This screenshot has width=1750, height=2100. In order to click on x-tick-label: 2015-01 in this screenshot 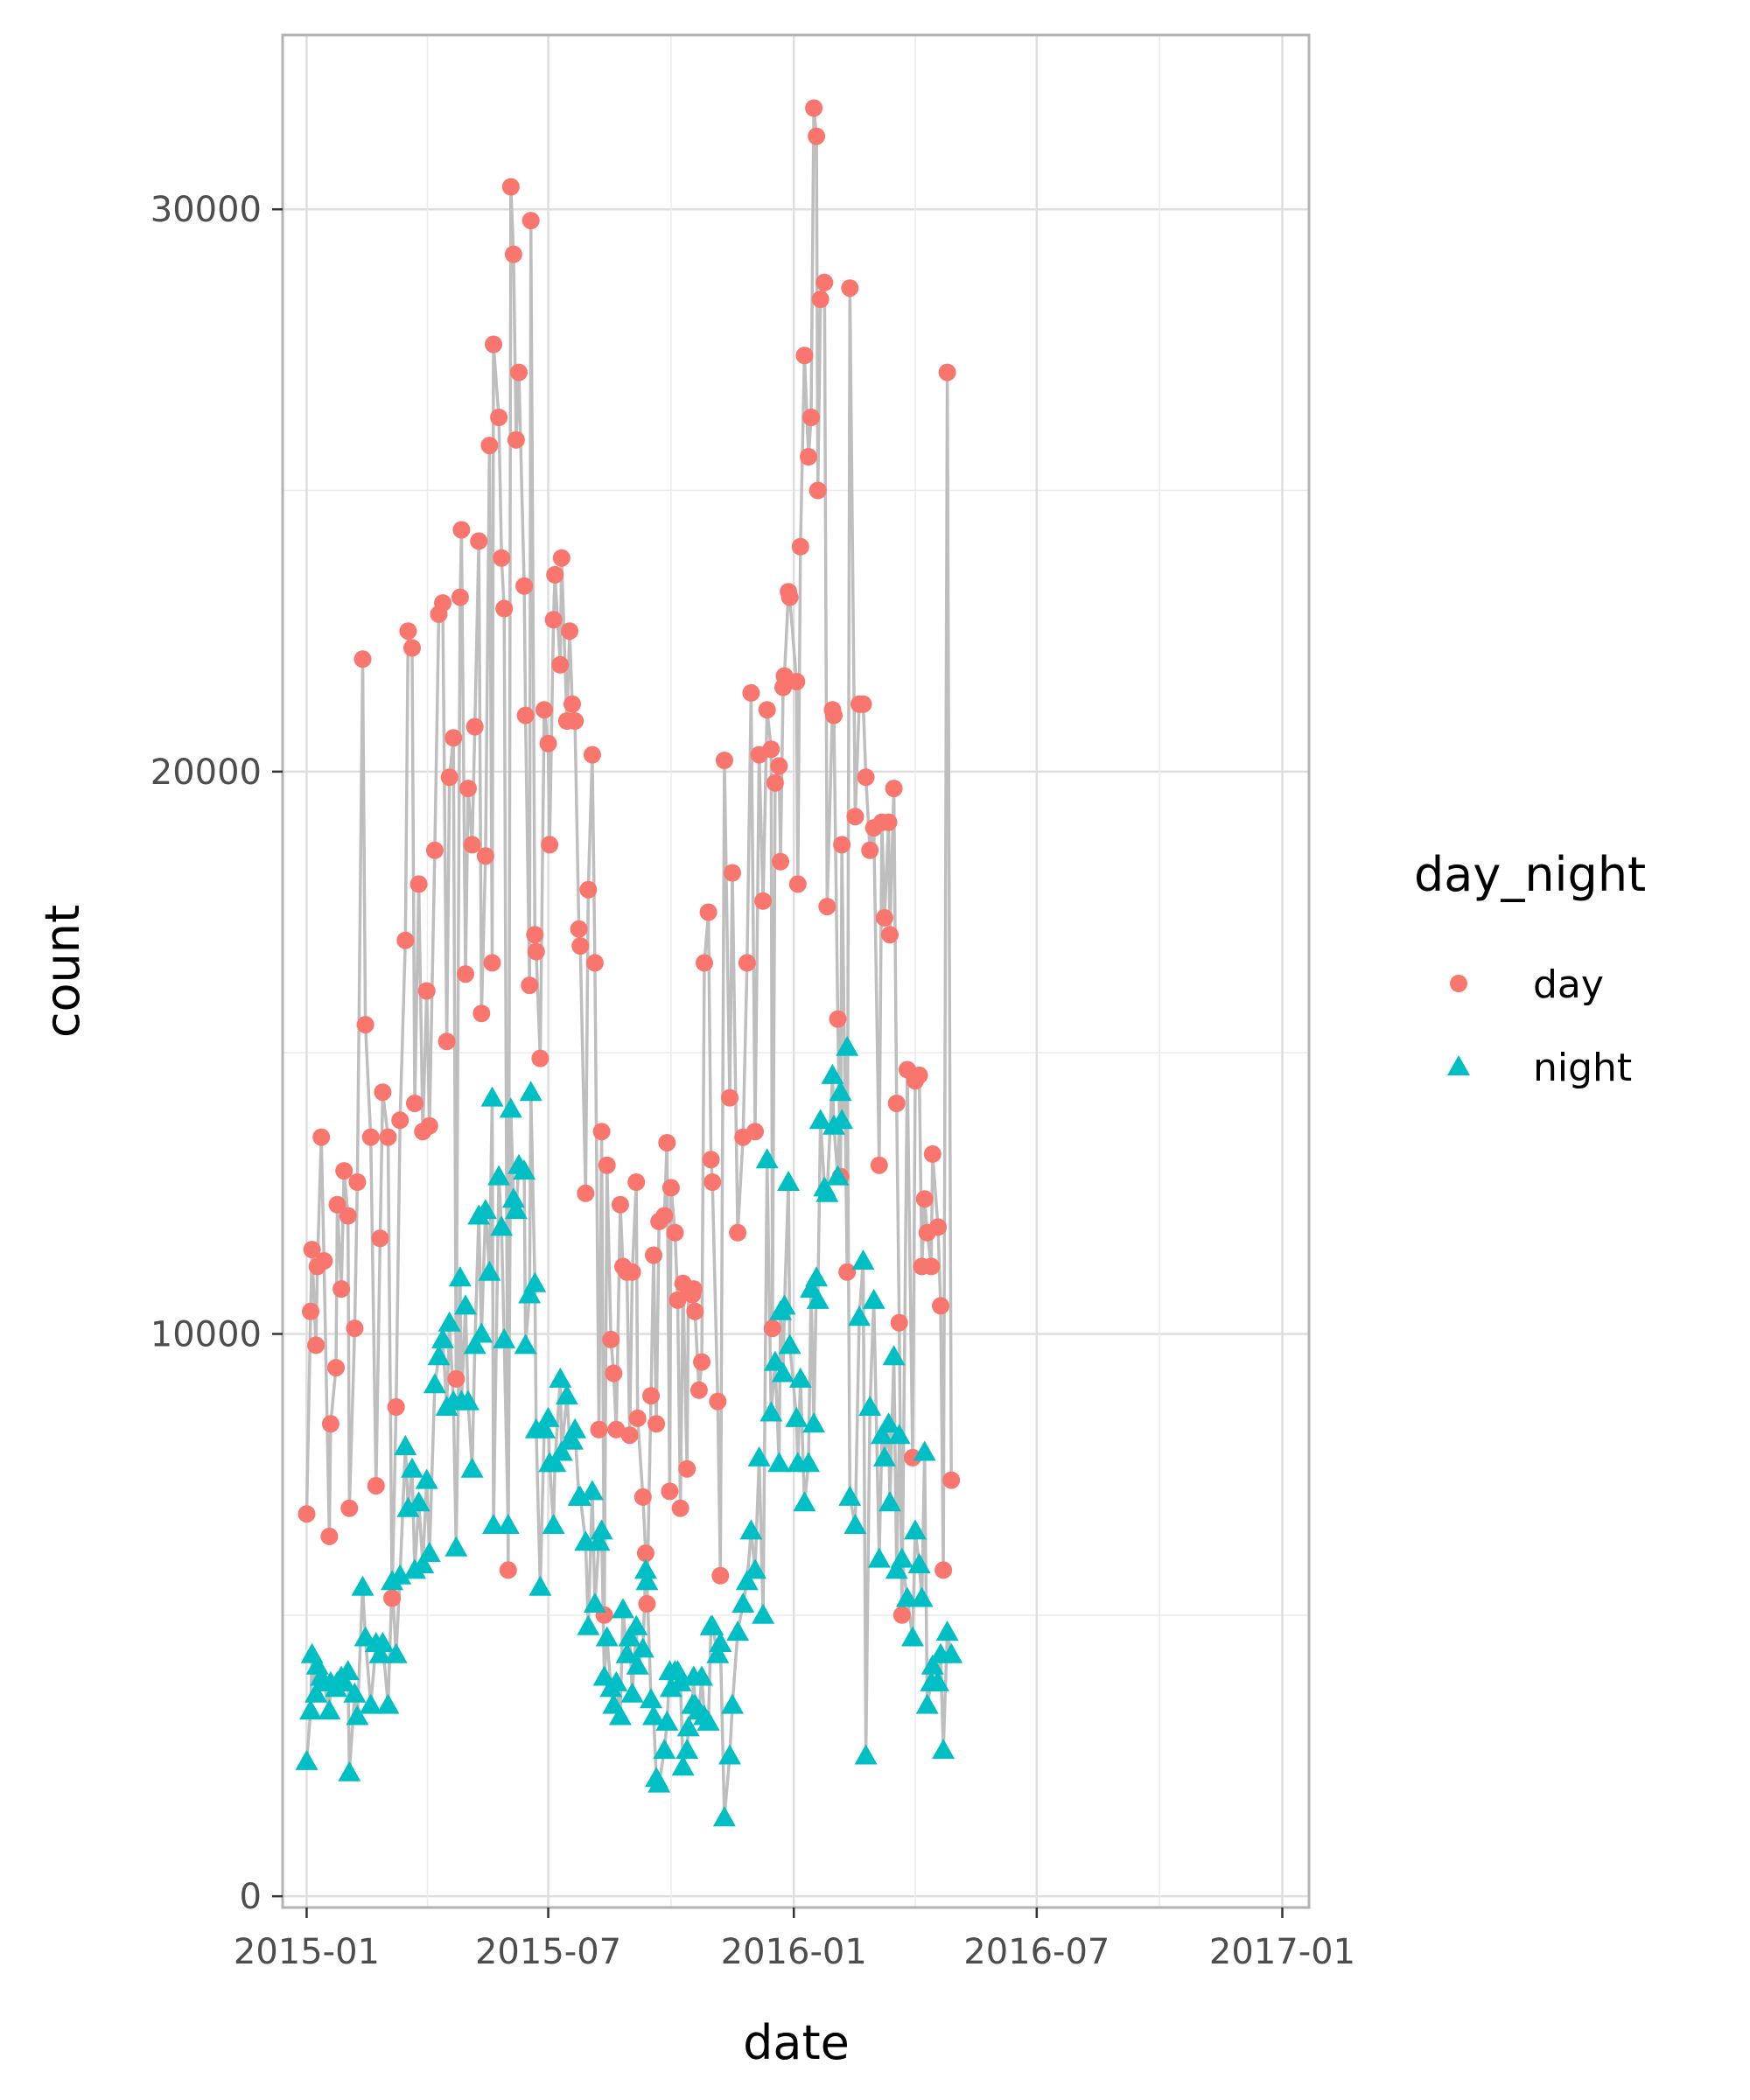, I will do `click(307, 1952)`.